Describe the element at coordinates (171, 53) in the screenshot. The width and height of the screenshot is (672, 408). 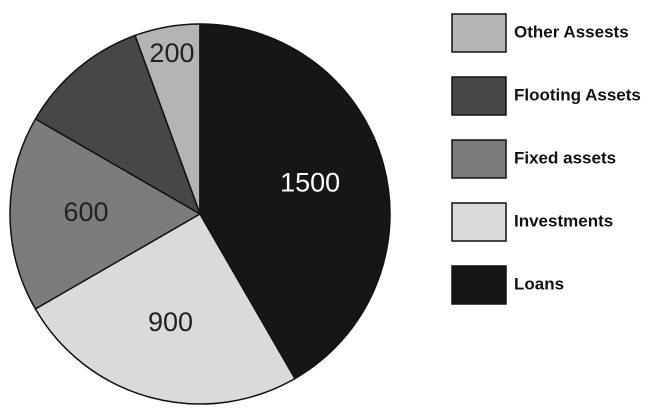
I see `slice-label: 200` at that location.